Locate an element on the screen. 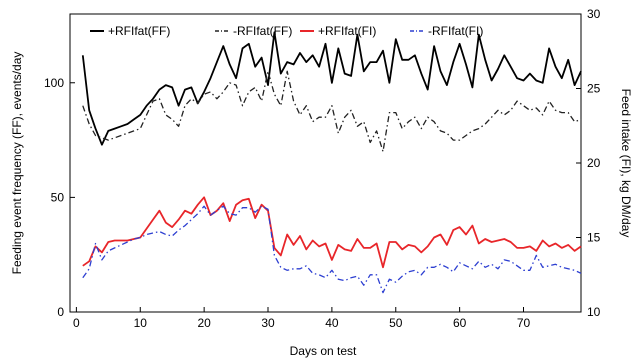  x-tick-label: 70 is located at coordinates (524, 323).